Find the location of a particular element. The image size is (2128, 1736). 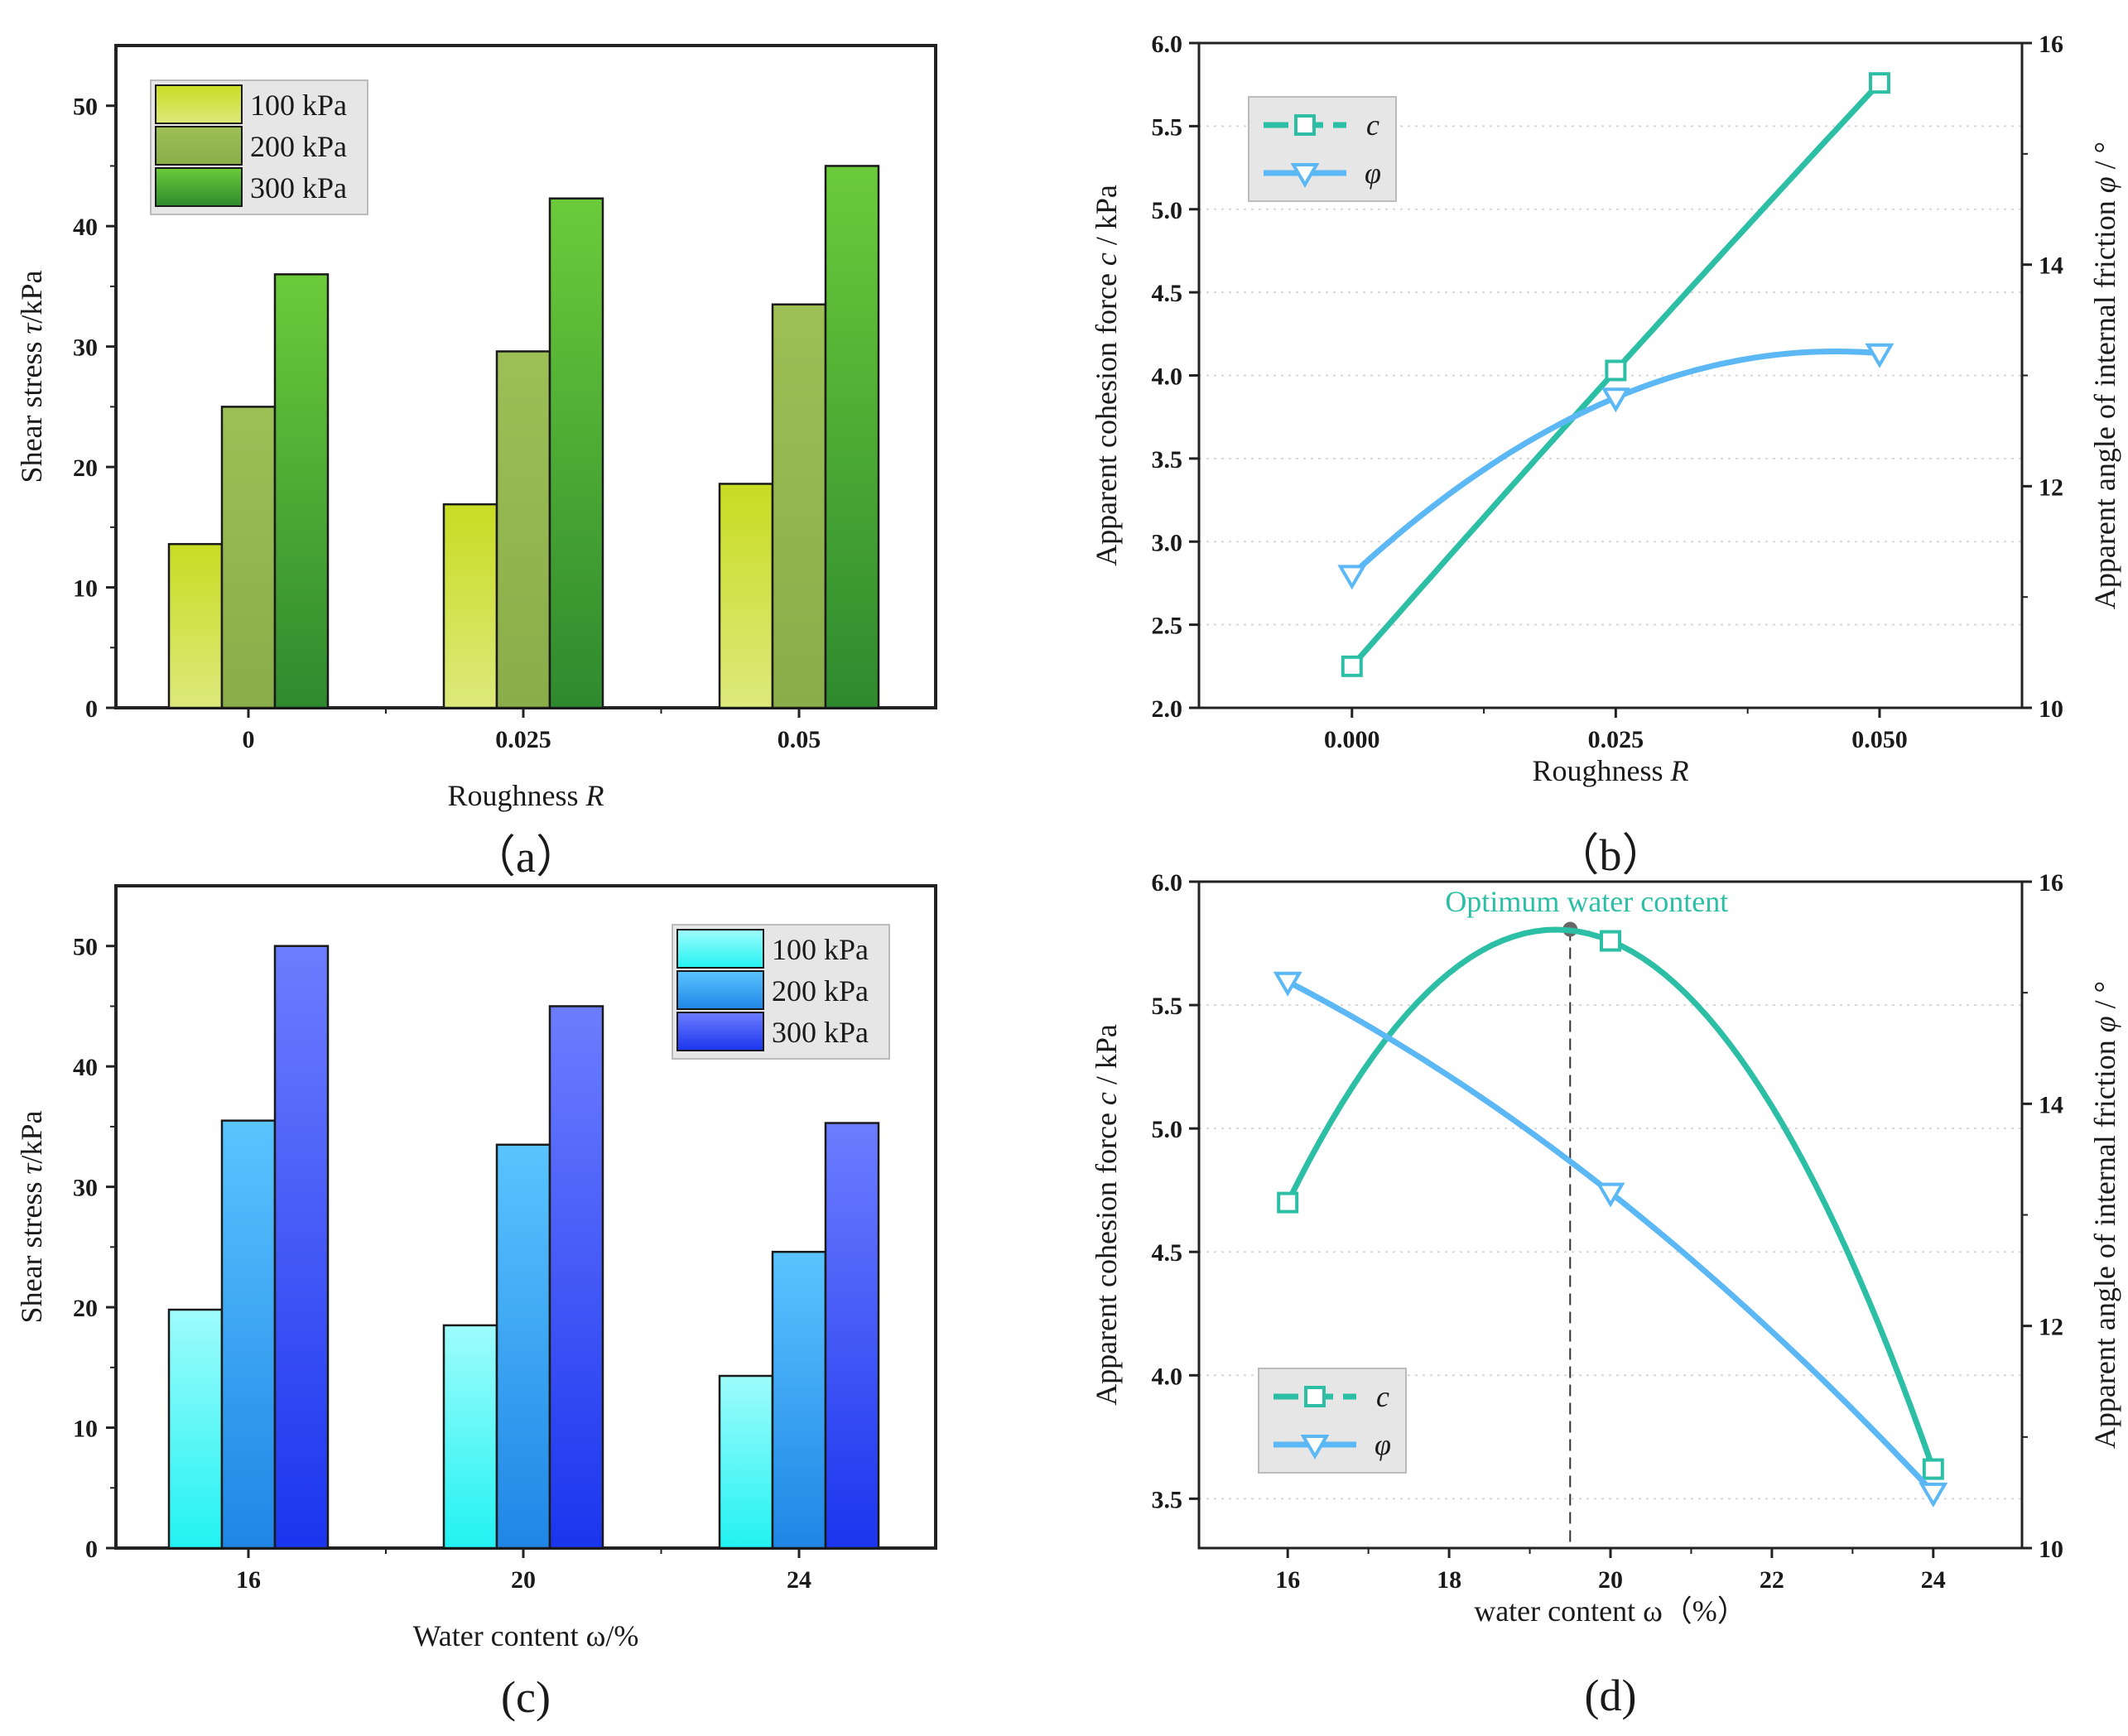

x-tick-label: 0.000 is located at coordinates (1352, 739).